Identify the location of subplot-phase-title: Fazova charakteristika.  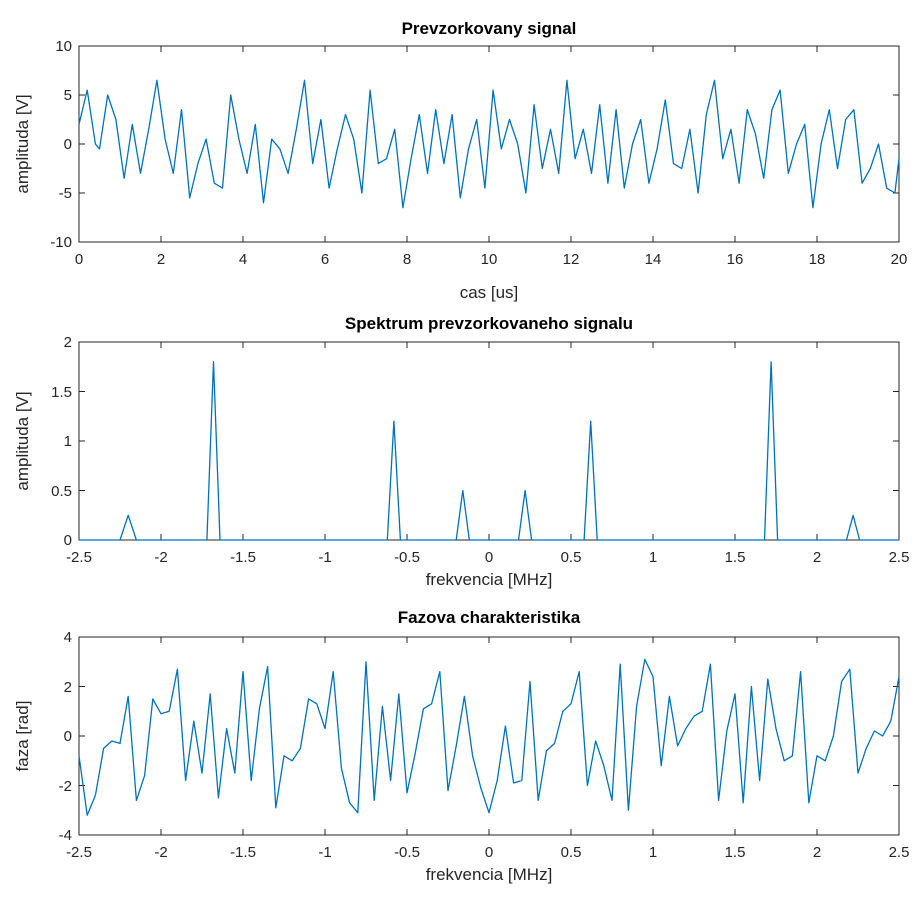
(489, 617).